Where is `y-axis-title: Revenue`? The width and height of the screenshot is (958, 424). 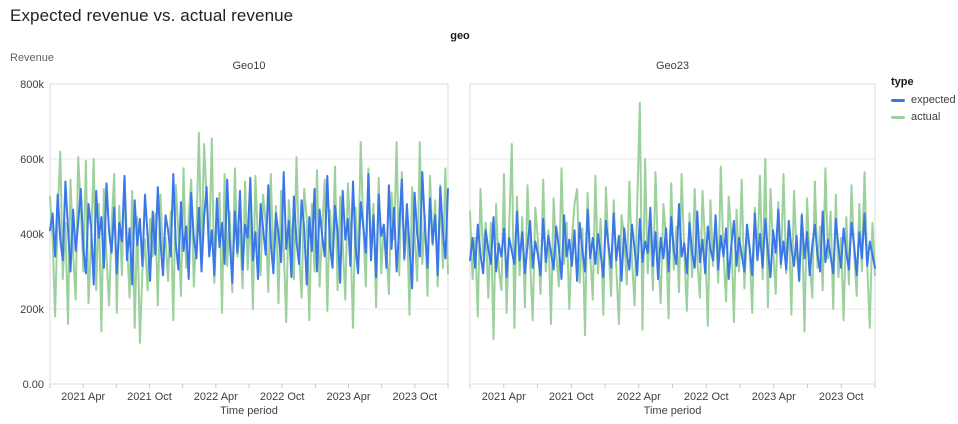
y-axis-title: Revenue is located at coordinates (32, 58).